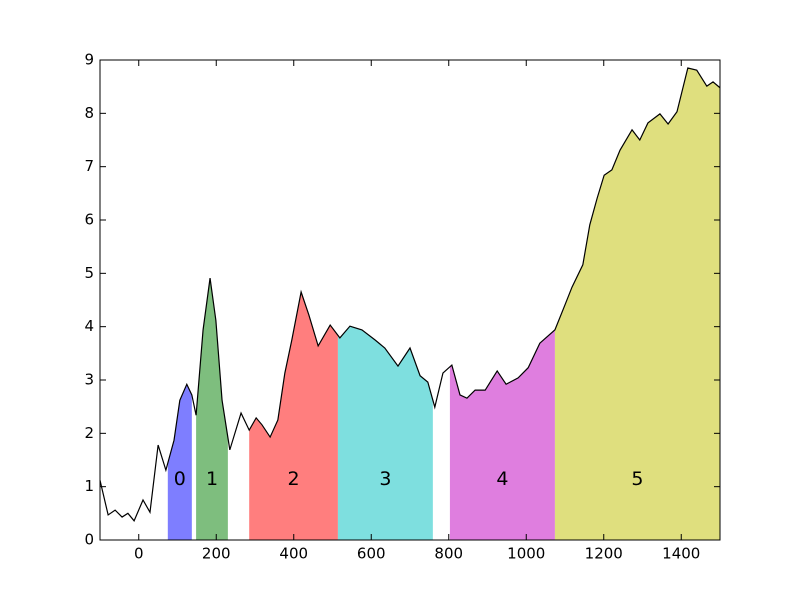 This screenshot has height=600, width=800. What do you see at coordinates (89, 540) in the screenshot?
I see `y-tick-label: 0` at bounding box center [89, 540].